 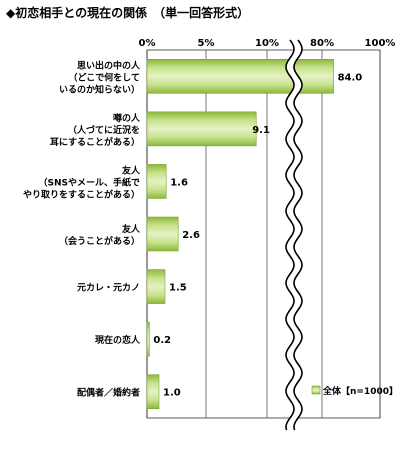 What do you see at coordinates (108, 288) in the screenshot?
I see `category-label: 元カレ・元カノ` at bounding box center [108, 288].